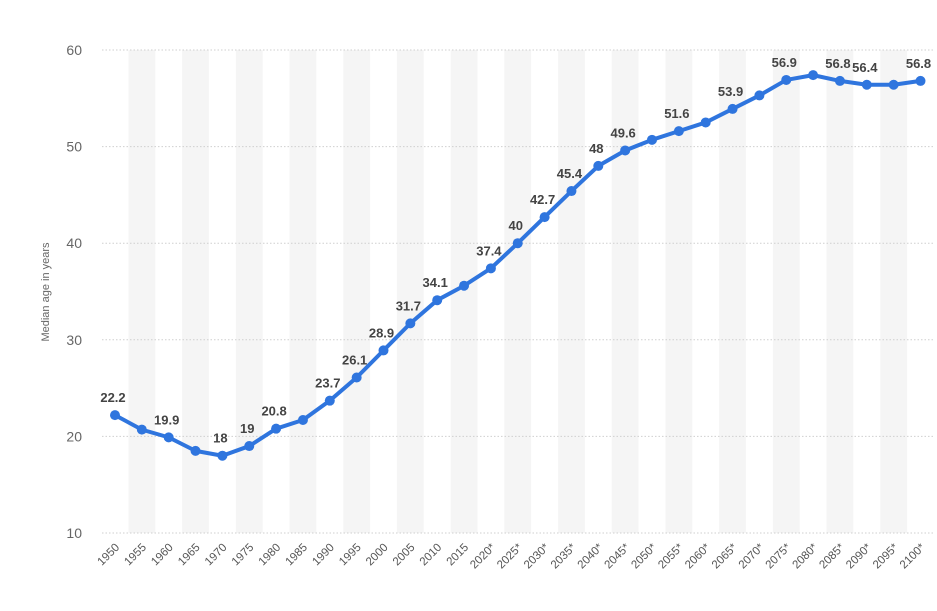 The height and width of the screenshot is (611, 937). I want to click on data-label: 19, so click(247, 428).